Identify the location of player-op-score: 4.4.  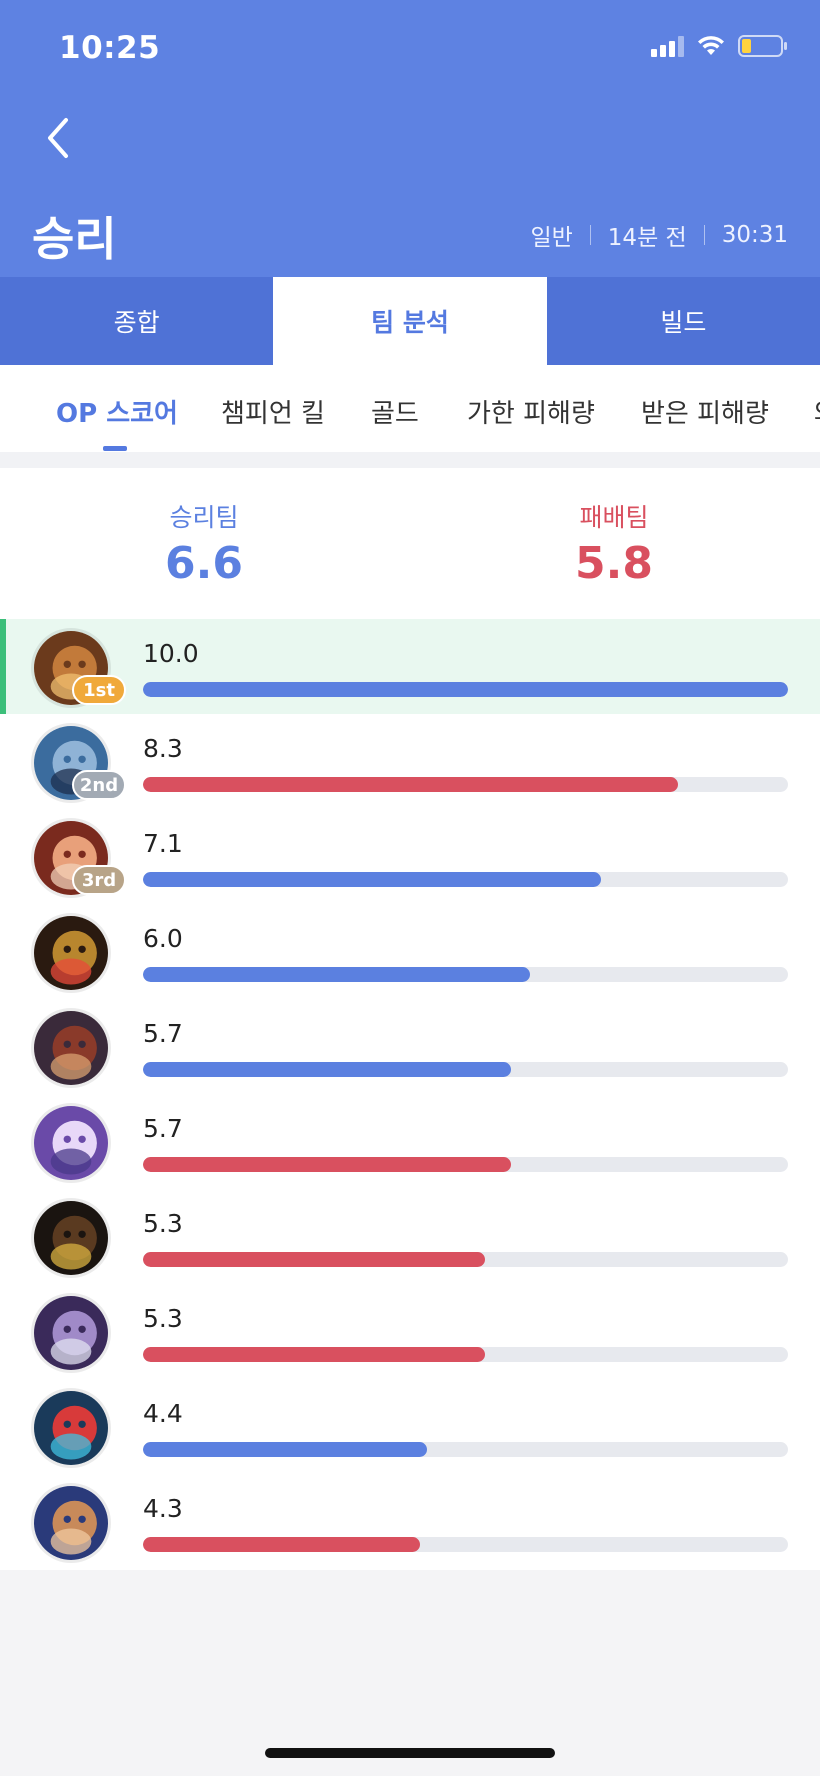
(163, 1413).